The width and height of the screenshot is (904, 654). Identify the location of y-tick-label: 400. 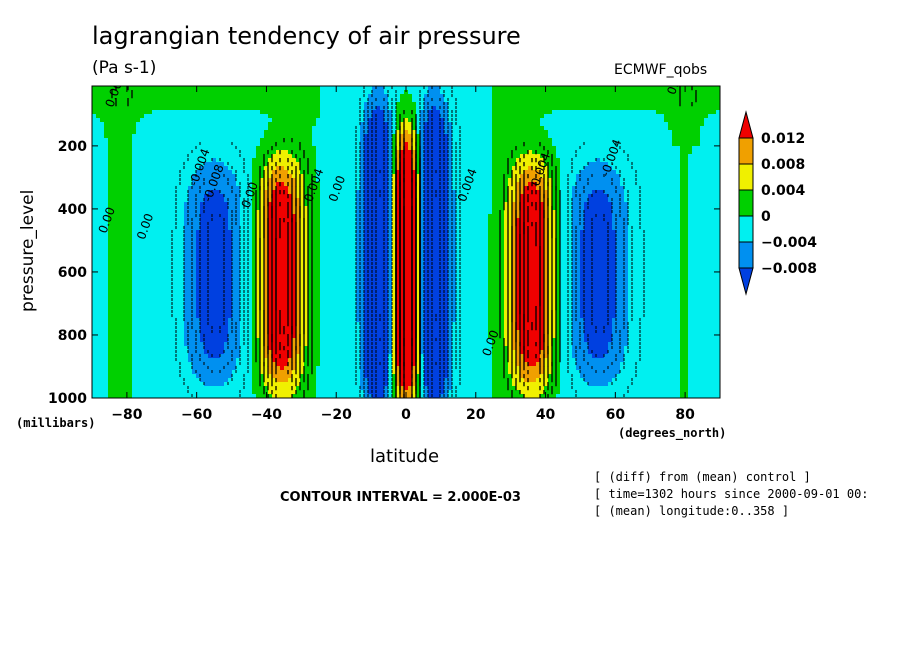
(72, 210).